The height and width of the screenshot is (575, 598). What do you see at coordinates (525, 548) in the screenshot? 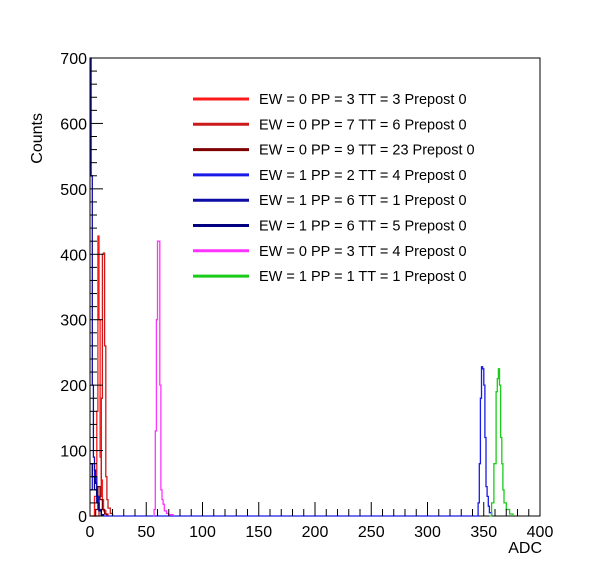
I see `x-axis-title: ADC` at bounding box center [525, 548].